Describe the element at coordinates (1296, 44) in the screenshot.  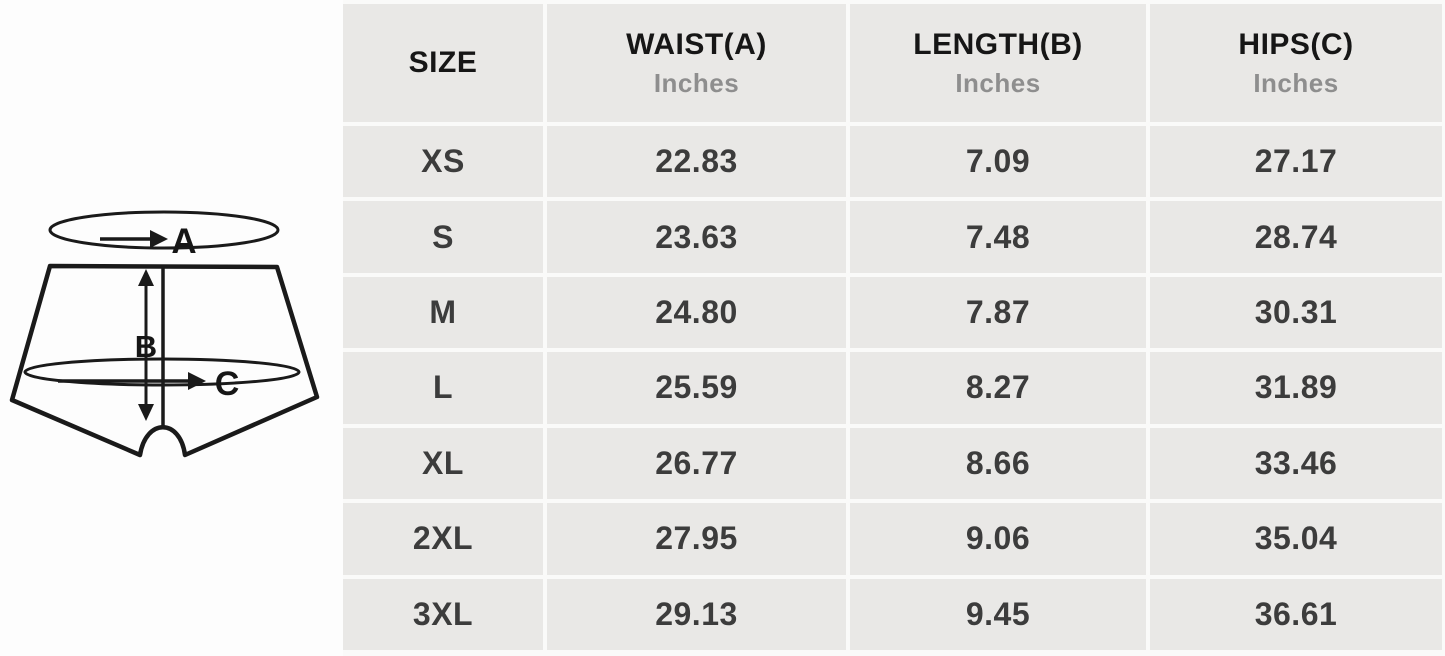
I see `column-label: HIPS(C)` at that location.